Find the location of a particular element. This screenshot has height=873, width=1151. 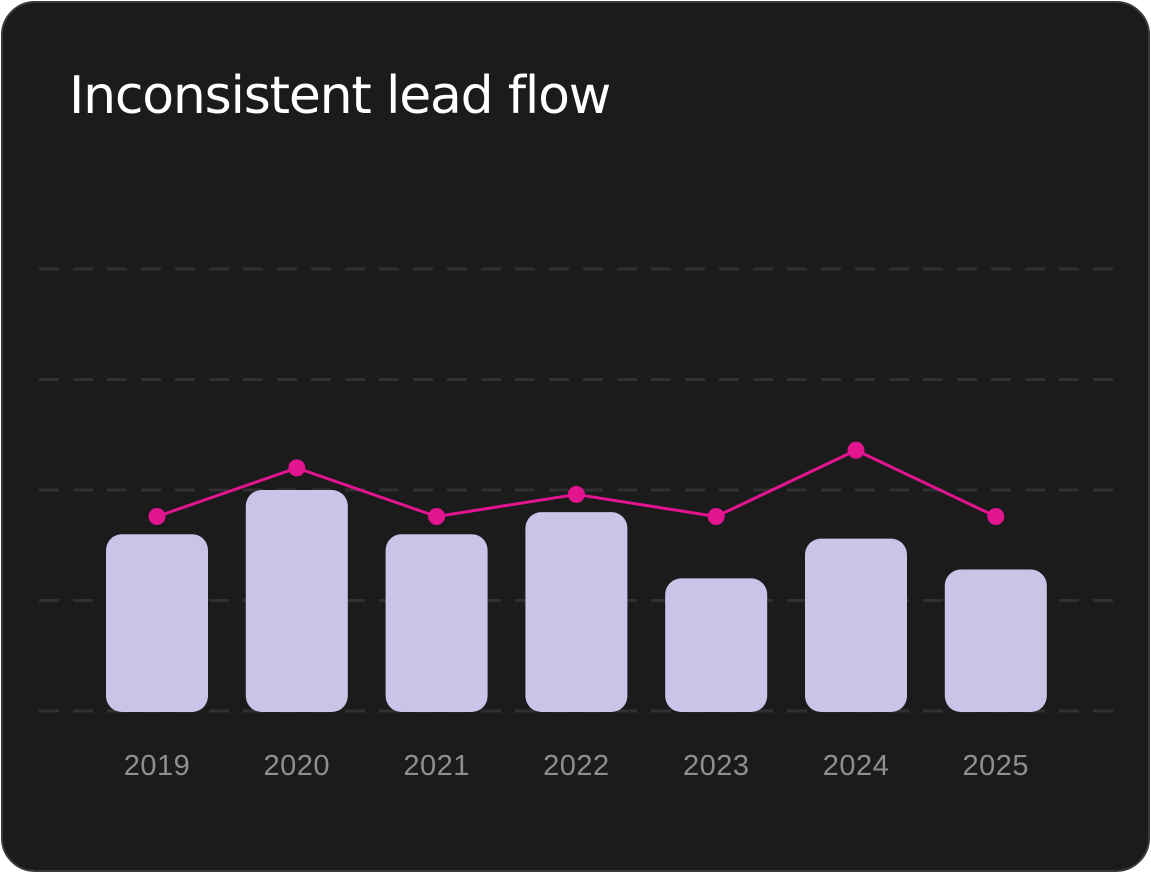

x-tick-label: 2020 is located at coordinates (297, 766).